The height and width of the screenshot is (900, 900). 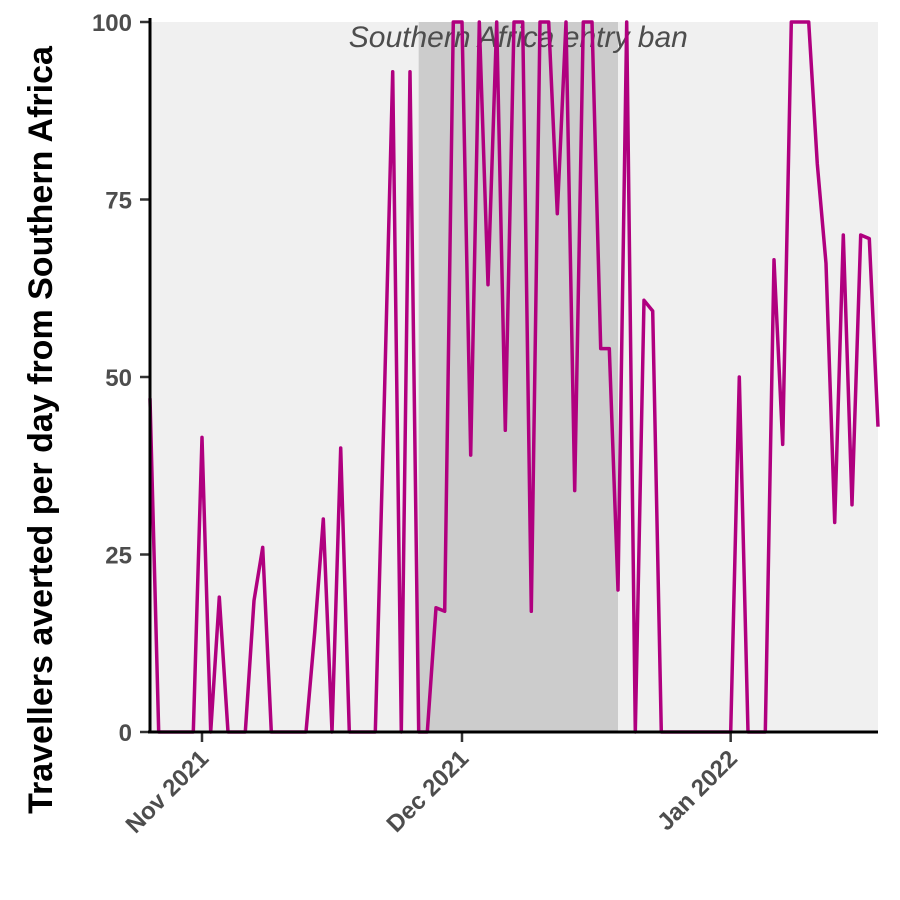 What do you see at coordinates (168, 792) in the screenshot?
I see `x-tick-label: Nov 2021` at bounding box center [168, 792].